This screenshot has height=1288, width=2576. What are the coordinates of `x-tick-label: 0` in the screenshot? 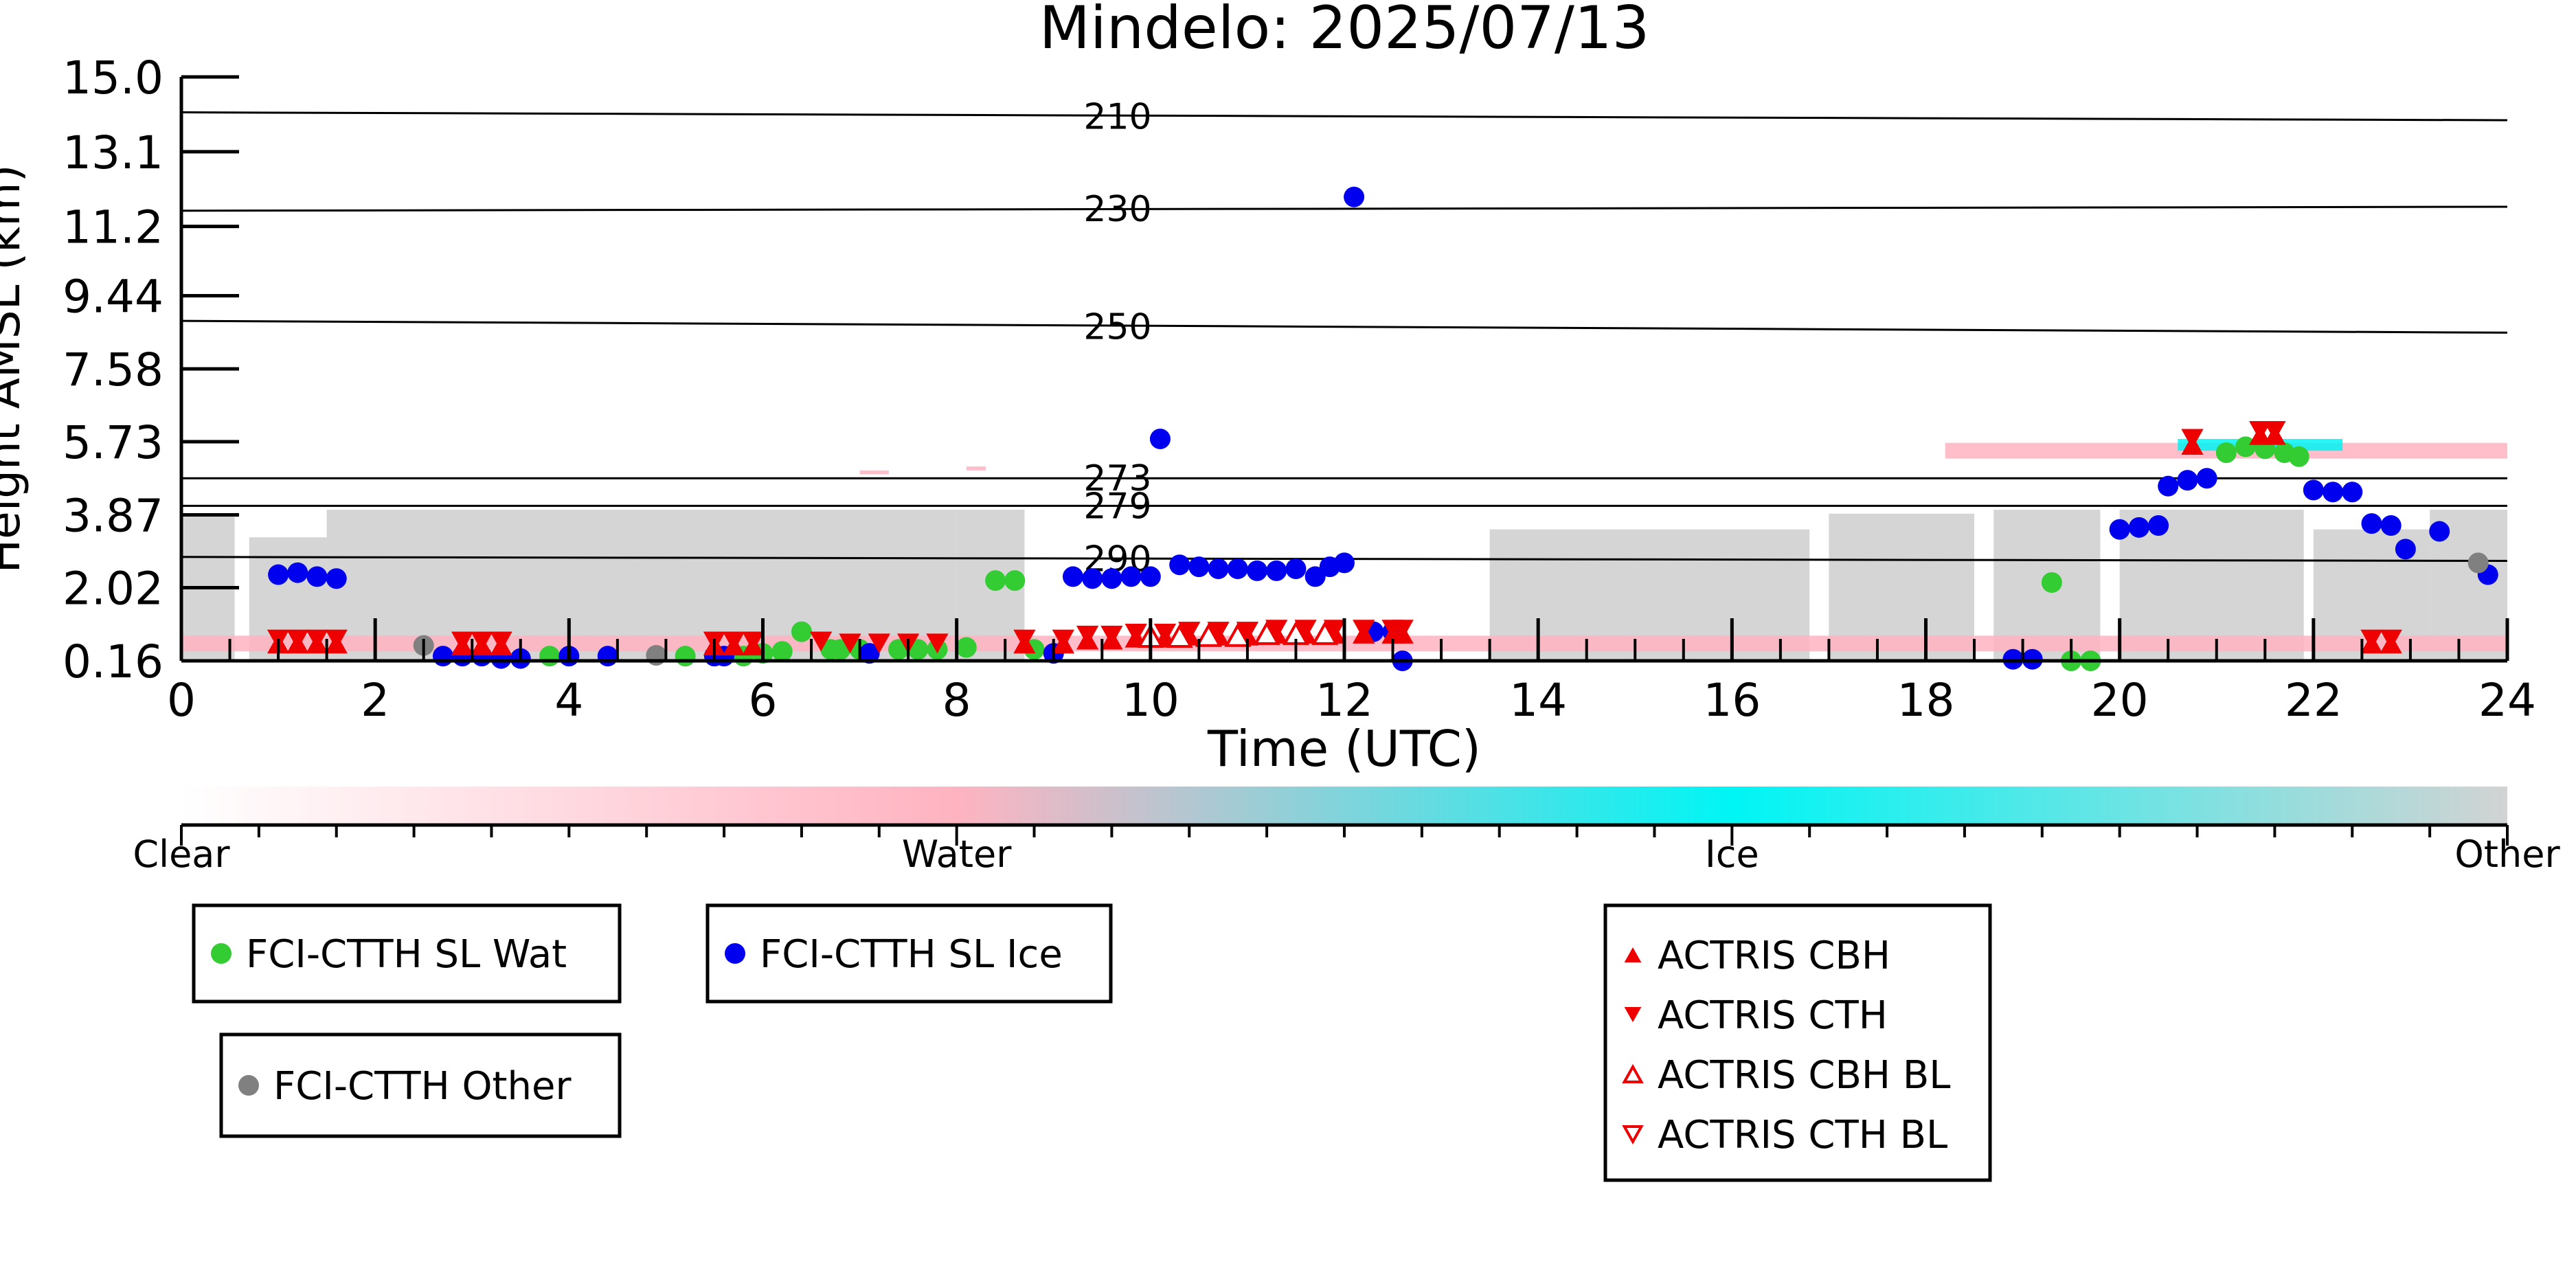 It's located at (181, 700).